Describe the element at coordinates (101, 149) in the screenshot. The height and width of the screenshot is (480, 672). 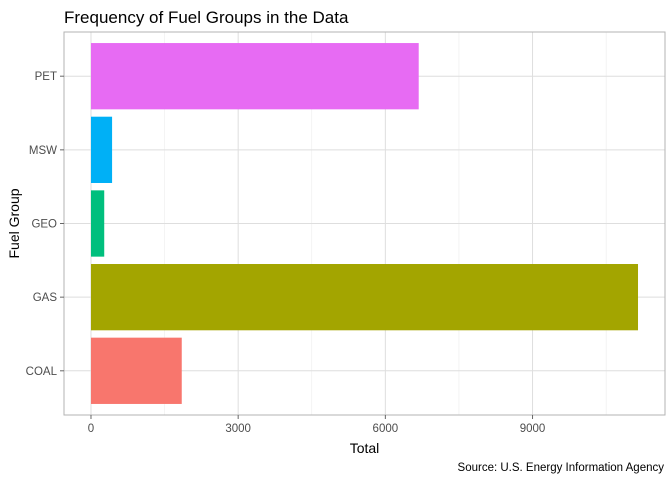
I see `bar-msw` at that location.